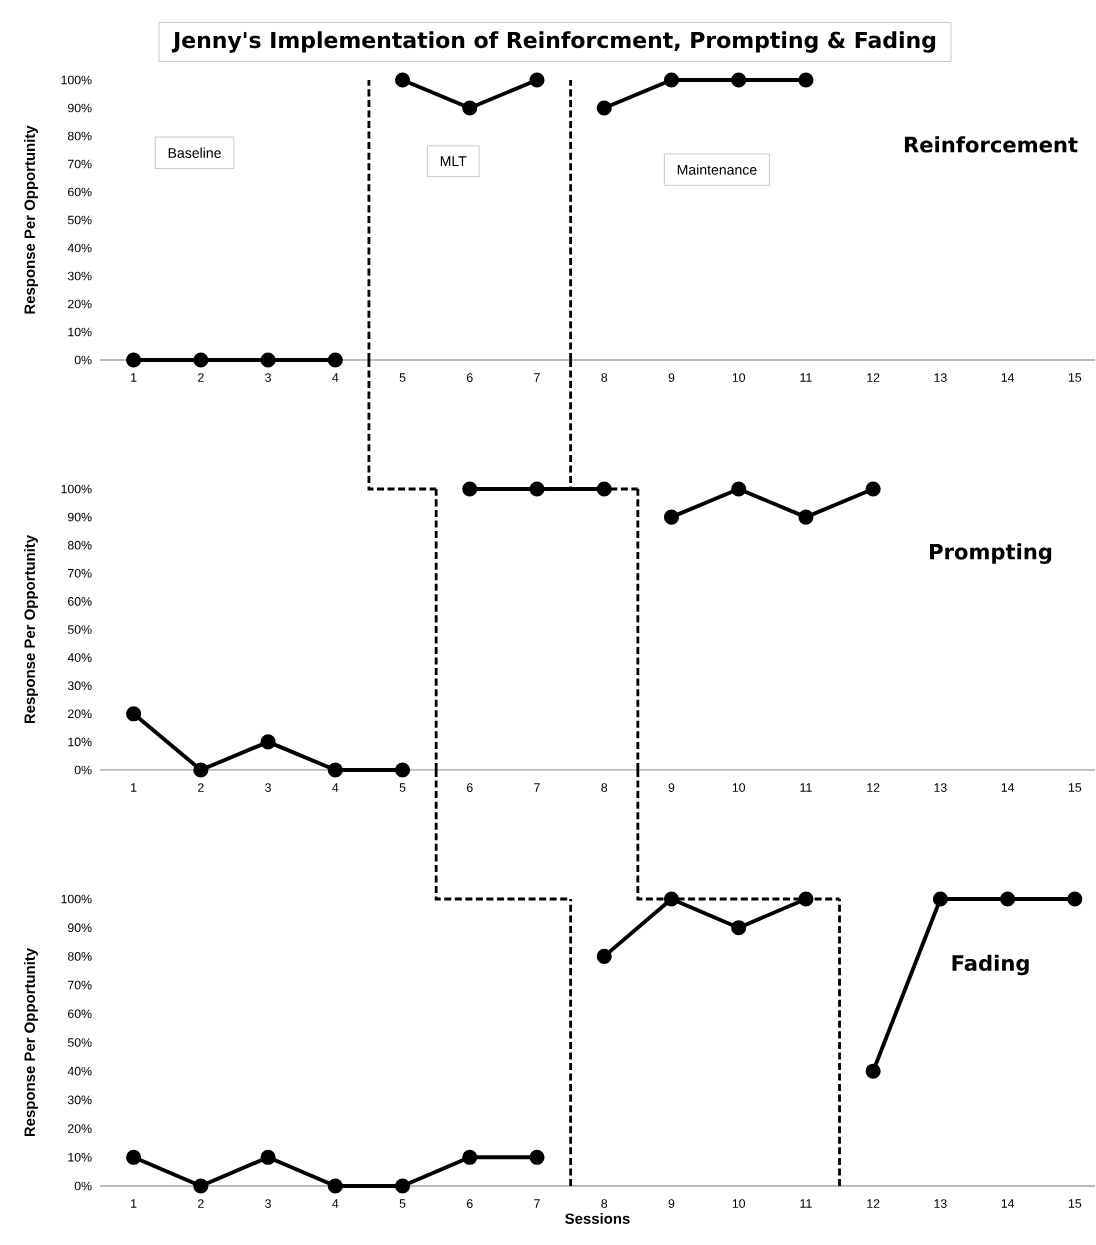 This screenshot has width=1096, height=1245. Describe the element at coordinates (991, 144) in the screenshot. I see `text: Reinforcement` at that location.